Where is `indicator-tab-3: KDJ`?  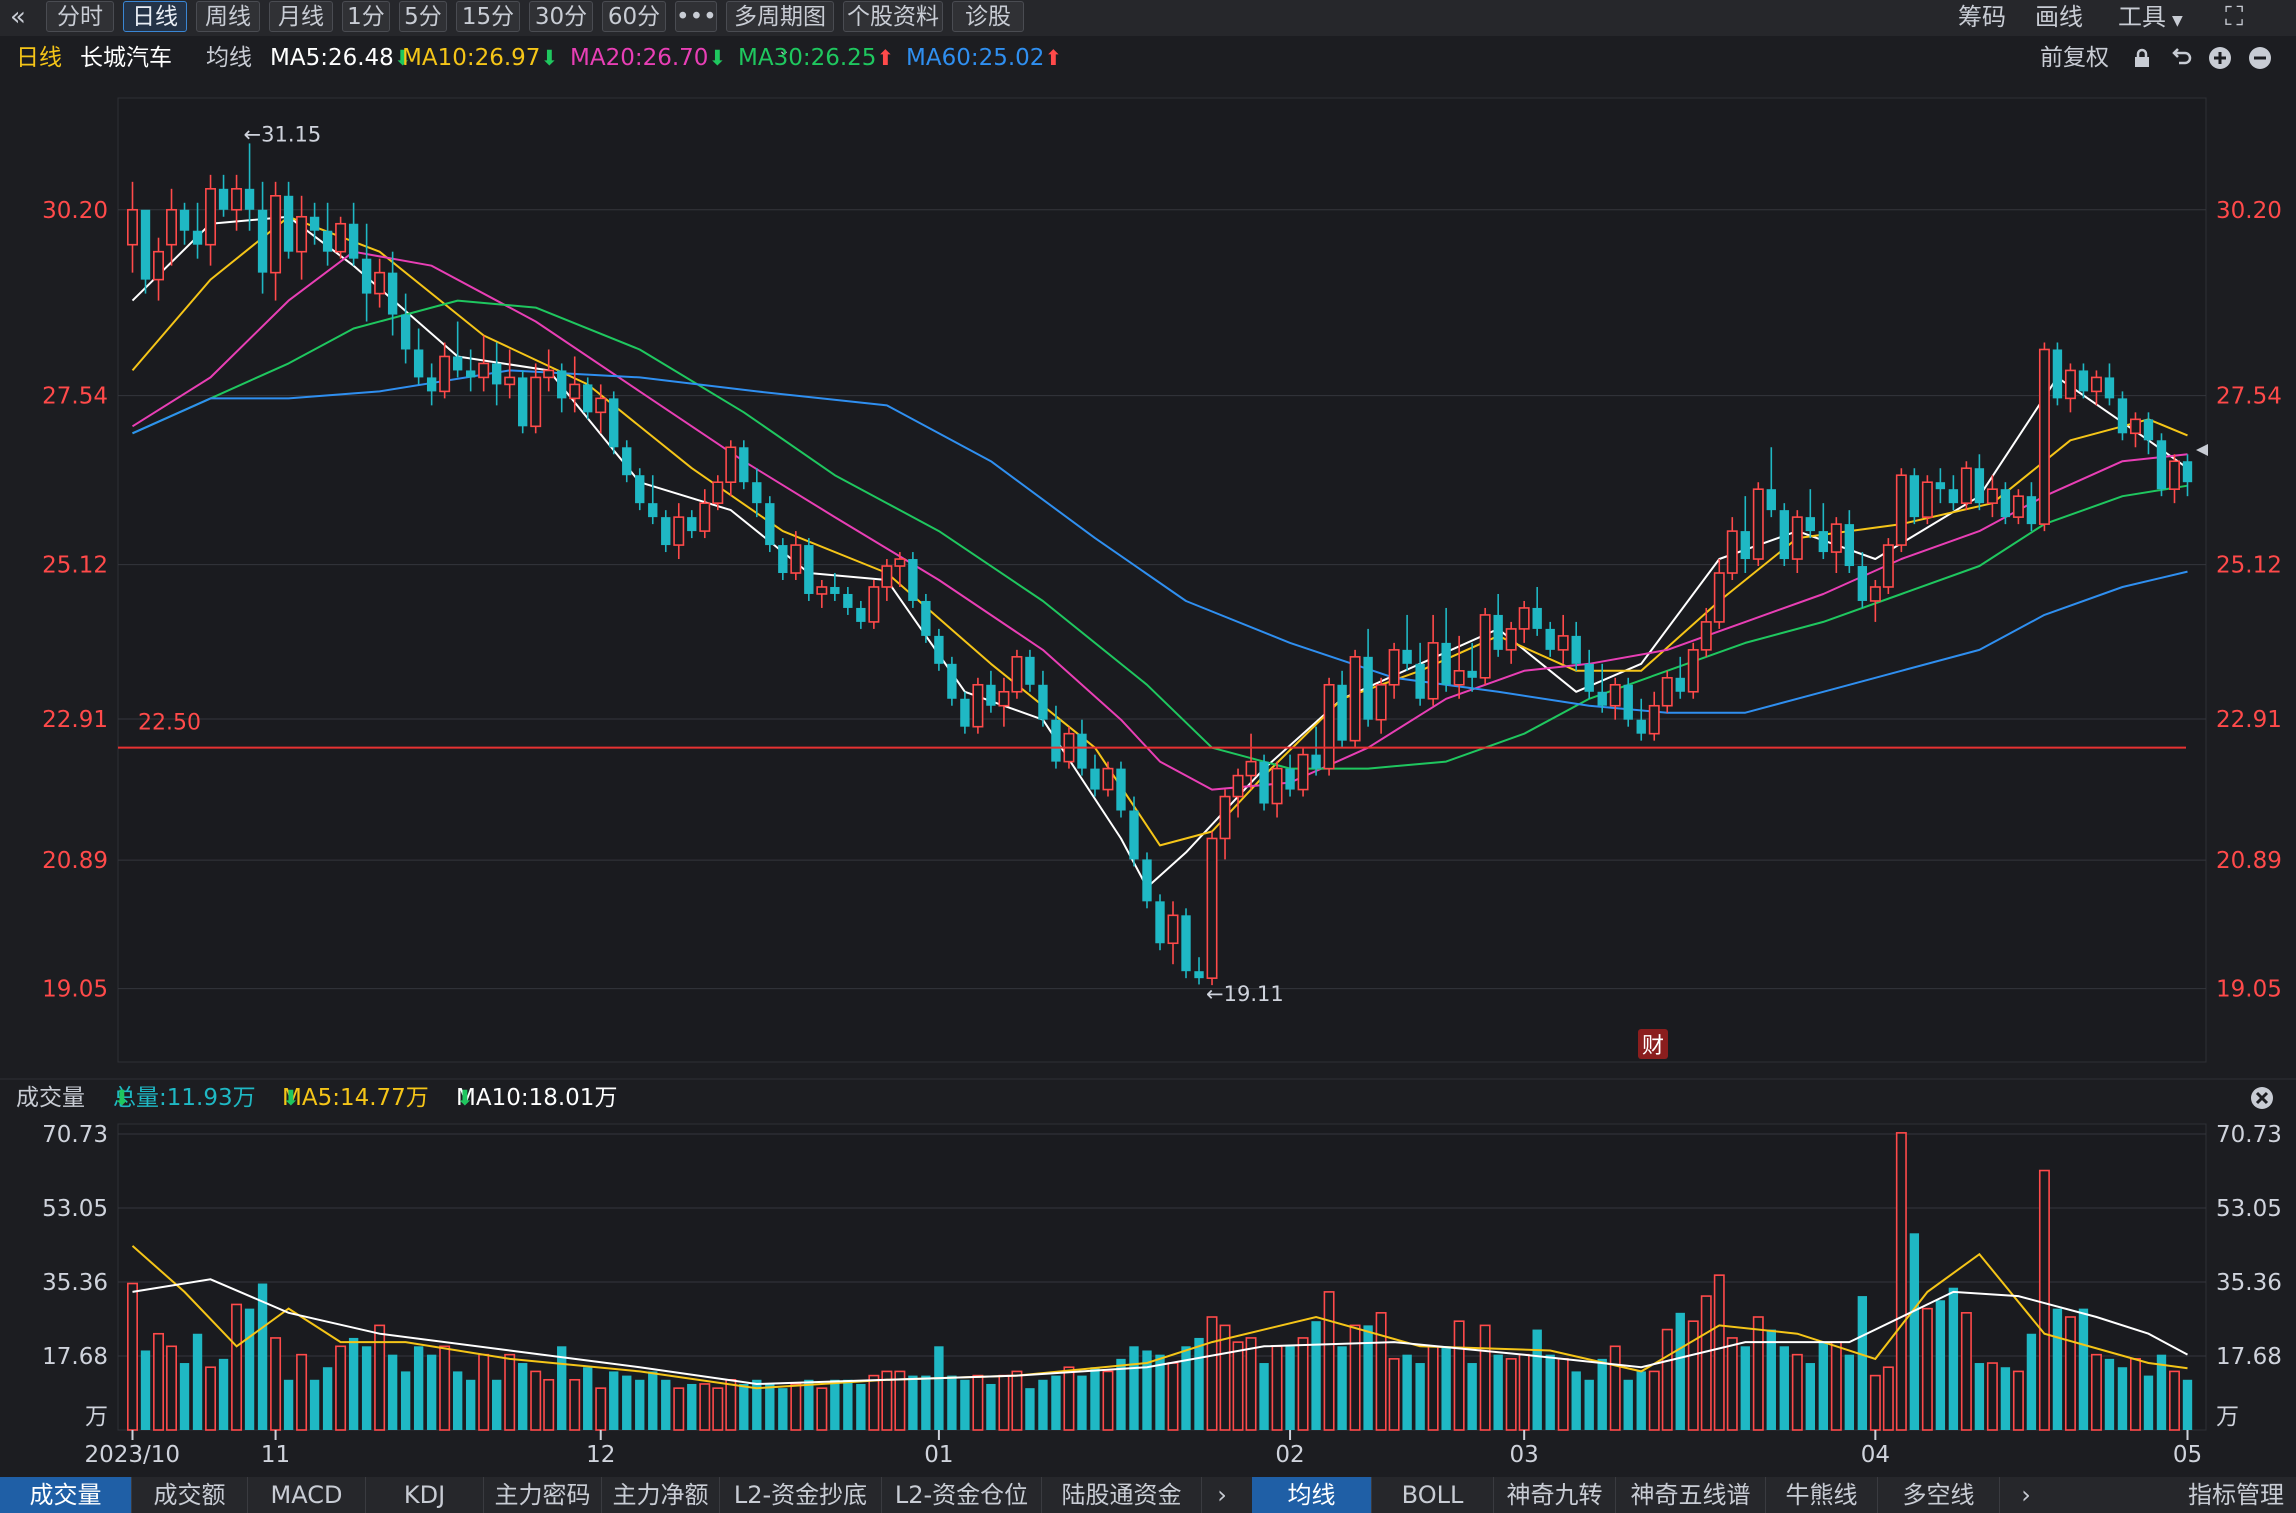 indicator-tab-3: KDJ is located at coordinates (425, 1495).